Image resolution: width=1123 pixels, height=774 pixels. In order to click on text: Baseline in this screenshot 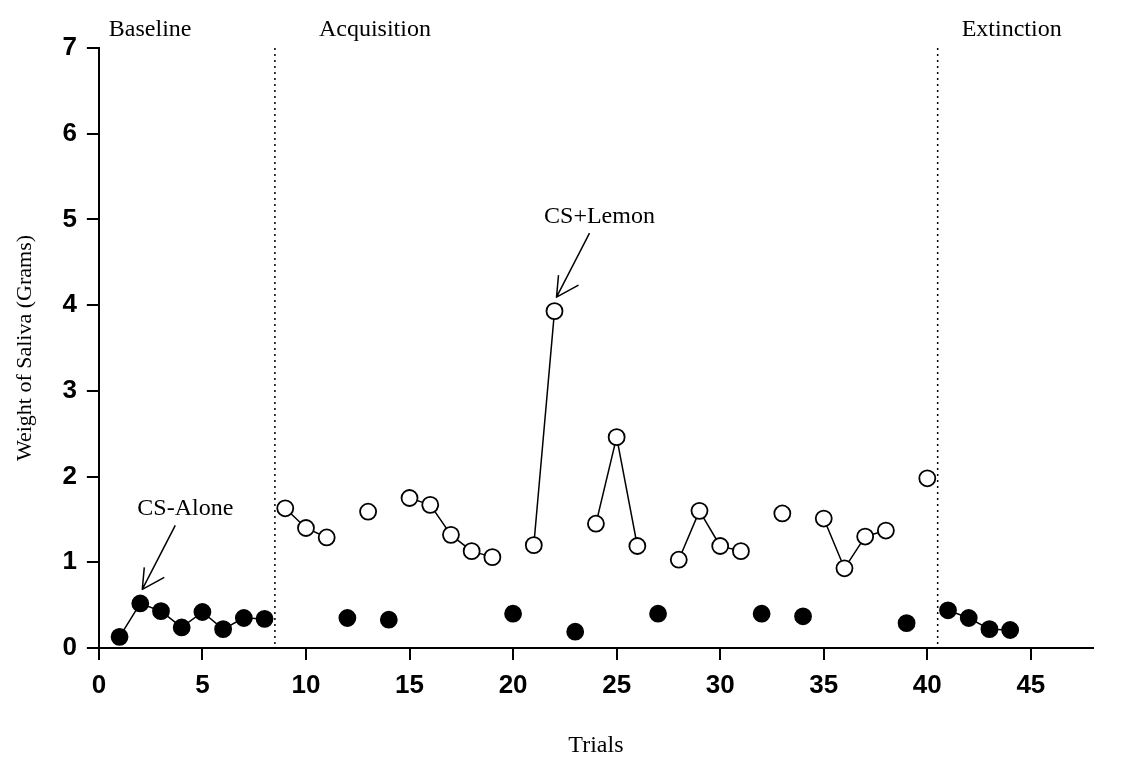, I will do `click(150, 28)`.